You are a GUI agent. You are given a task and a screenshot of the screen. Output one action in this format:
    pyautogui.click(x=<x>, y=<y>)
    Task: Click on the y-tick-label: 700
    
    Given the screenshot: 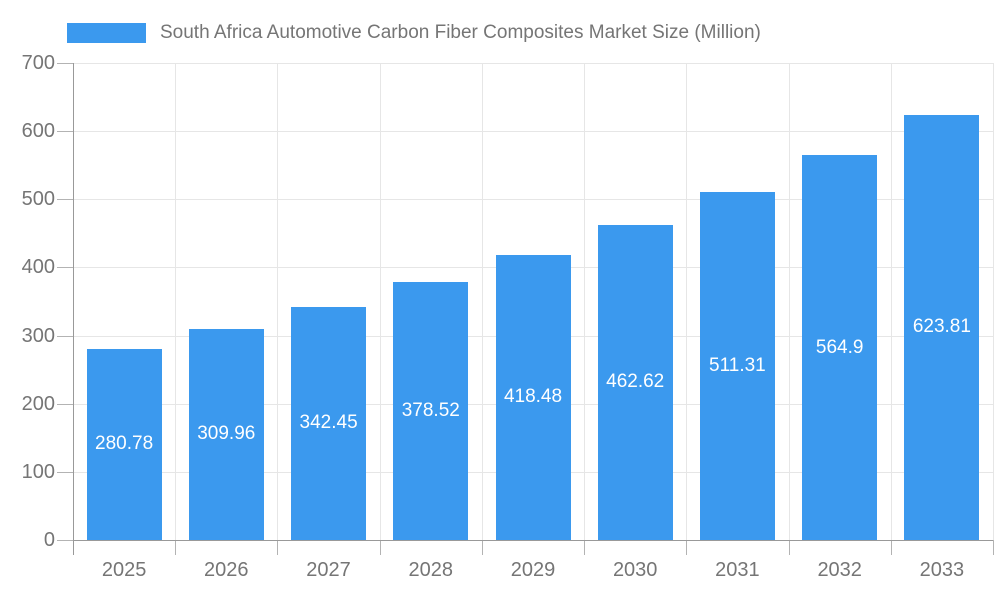 What is the action you would take?
    pyautogui.click(x=38, y=63)
    